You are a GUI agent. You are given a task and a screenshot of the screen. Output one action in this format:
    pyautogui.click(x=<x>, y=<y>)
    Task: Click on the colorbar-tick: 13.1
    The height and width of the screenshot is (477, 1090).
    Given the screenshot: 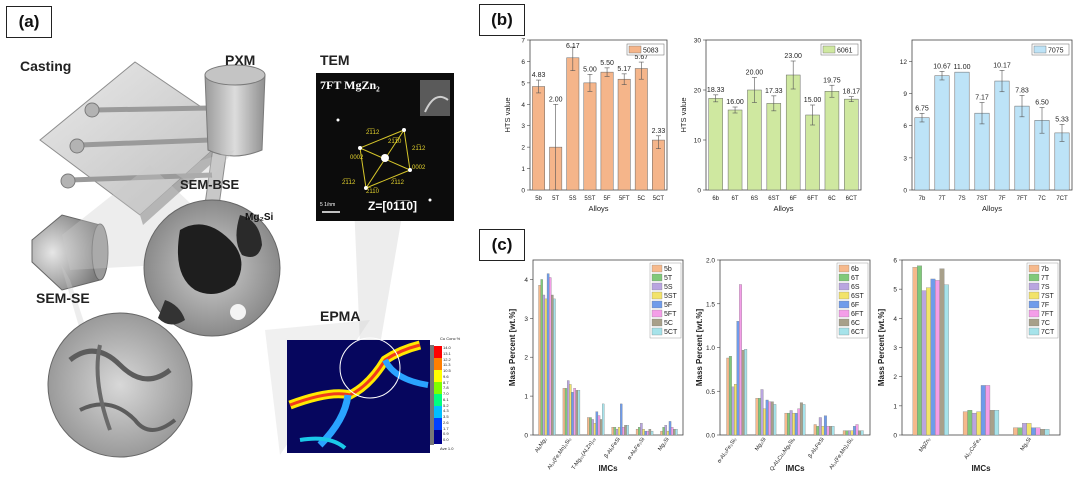 What is the action you would take?
    pyautogui.click(x=447, y=353)
    